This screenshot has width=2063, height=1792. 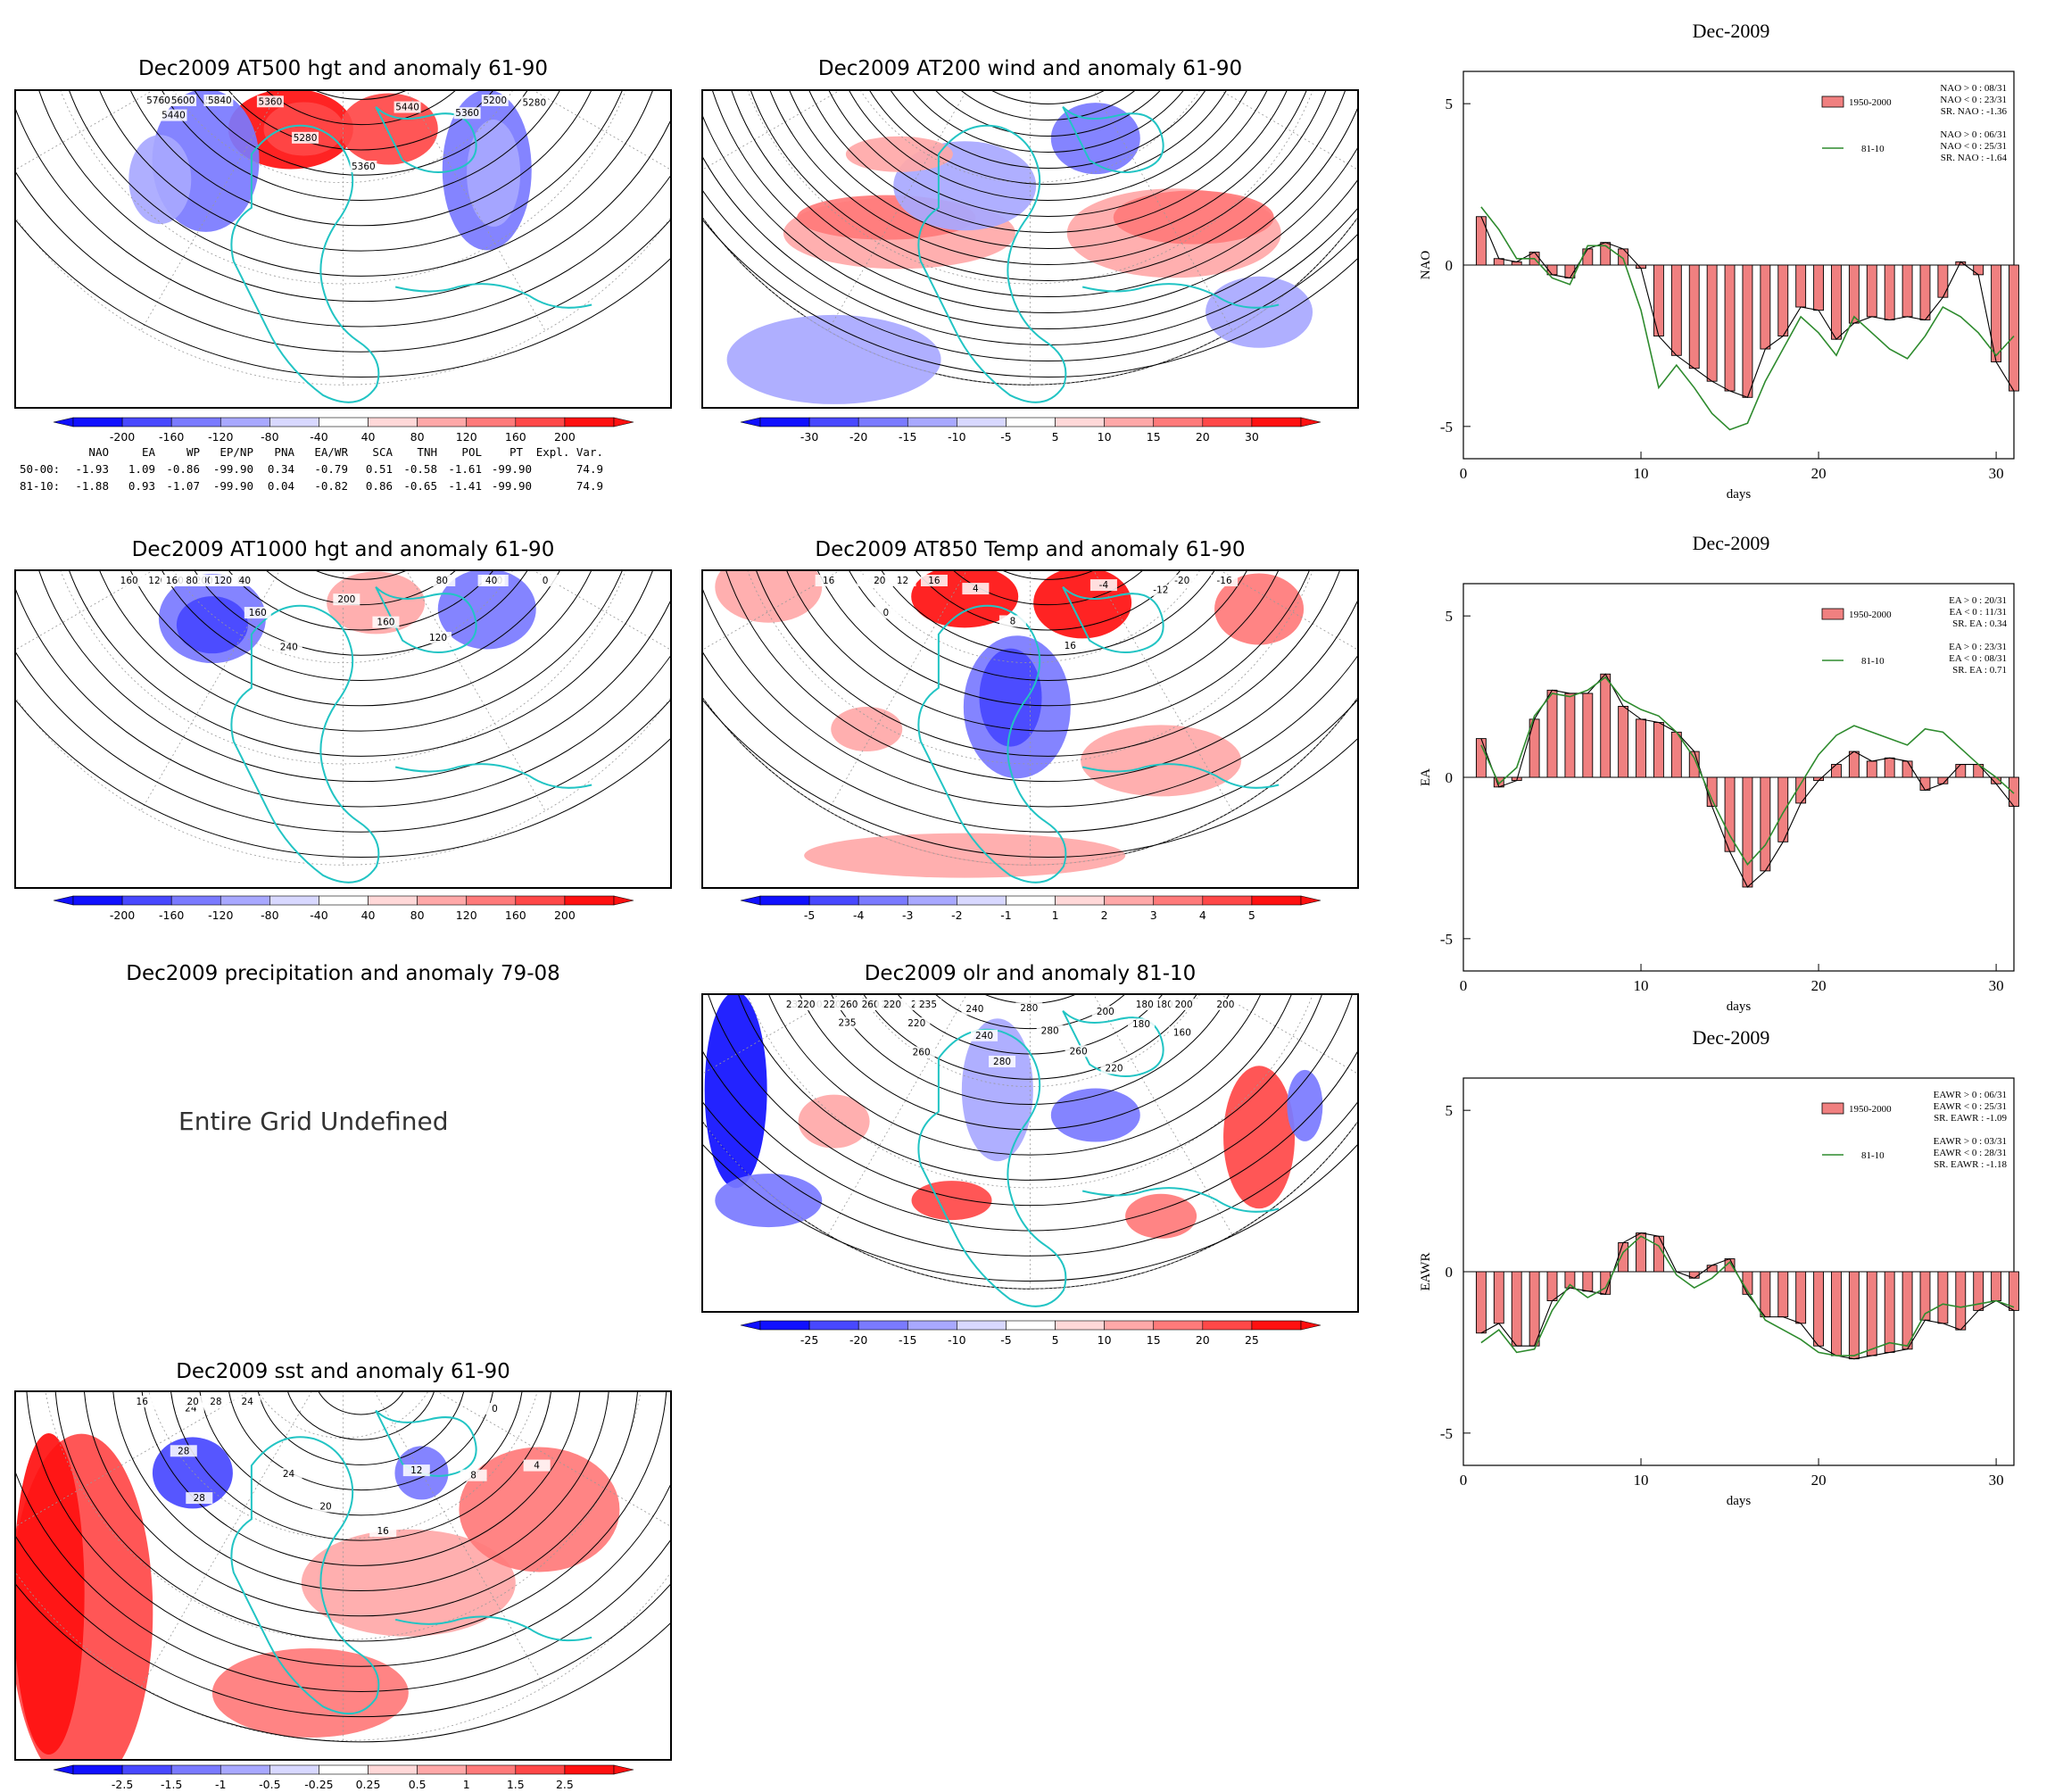 I want to click on colorbar-label: -25, so click(x=809, y=1340).